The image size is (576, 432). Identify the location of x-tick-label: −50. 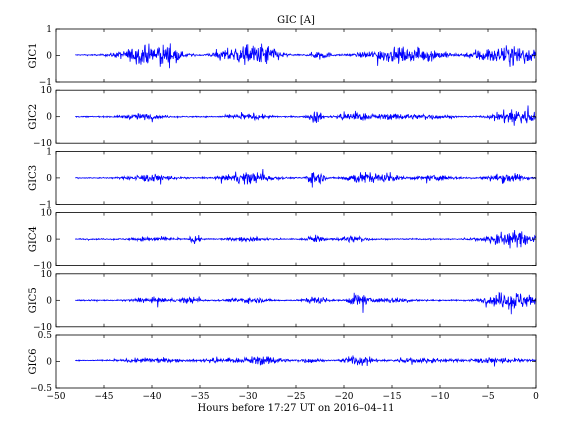
(56, 397).